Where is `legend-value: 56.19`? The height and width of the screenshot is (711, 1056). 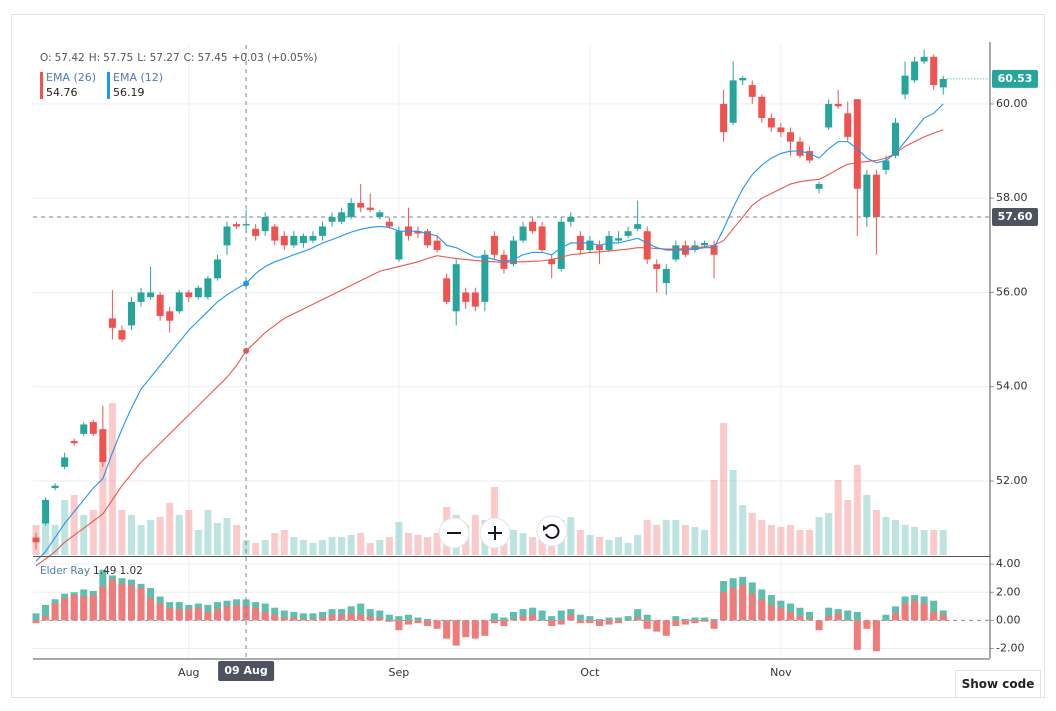
legend-value: 56.19 is located at coordinates (129, 92).